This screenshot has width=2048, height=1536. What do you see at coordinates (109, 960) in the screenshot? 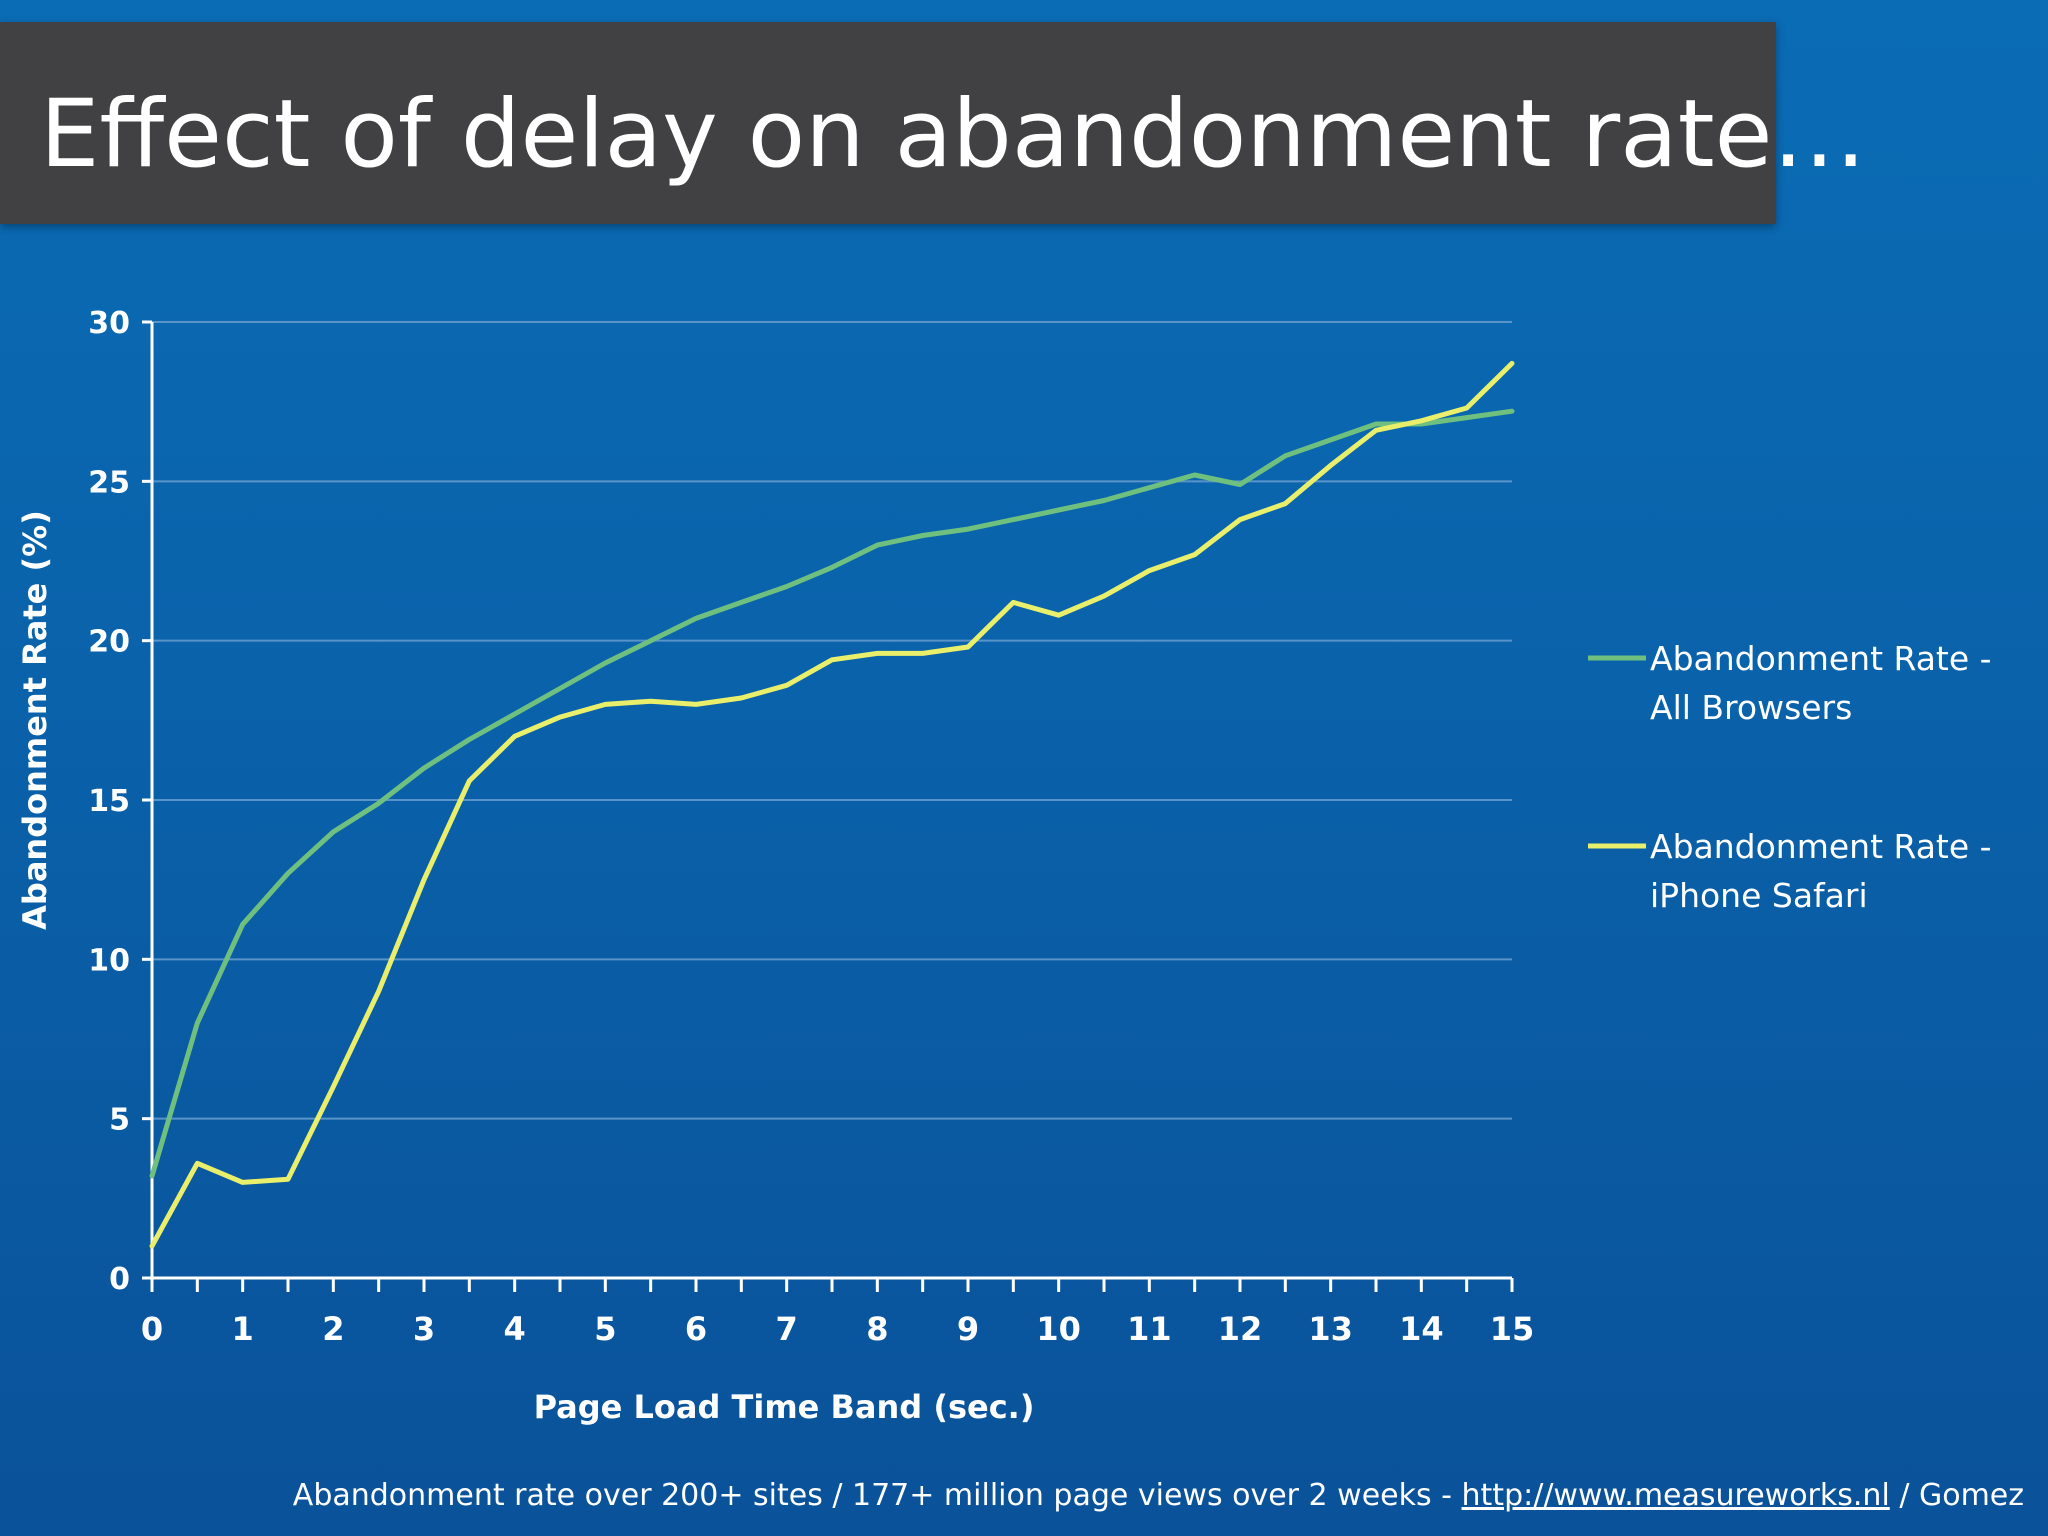
I see `y-tick-label: 10` at bounding box center [109, 960].